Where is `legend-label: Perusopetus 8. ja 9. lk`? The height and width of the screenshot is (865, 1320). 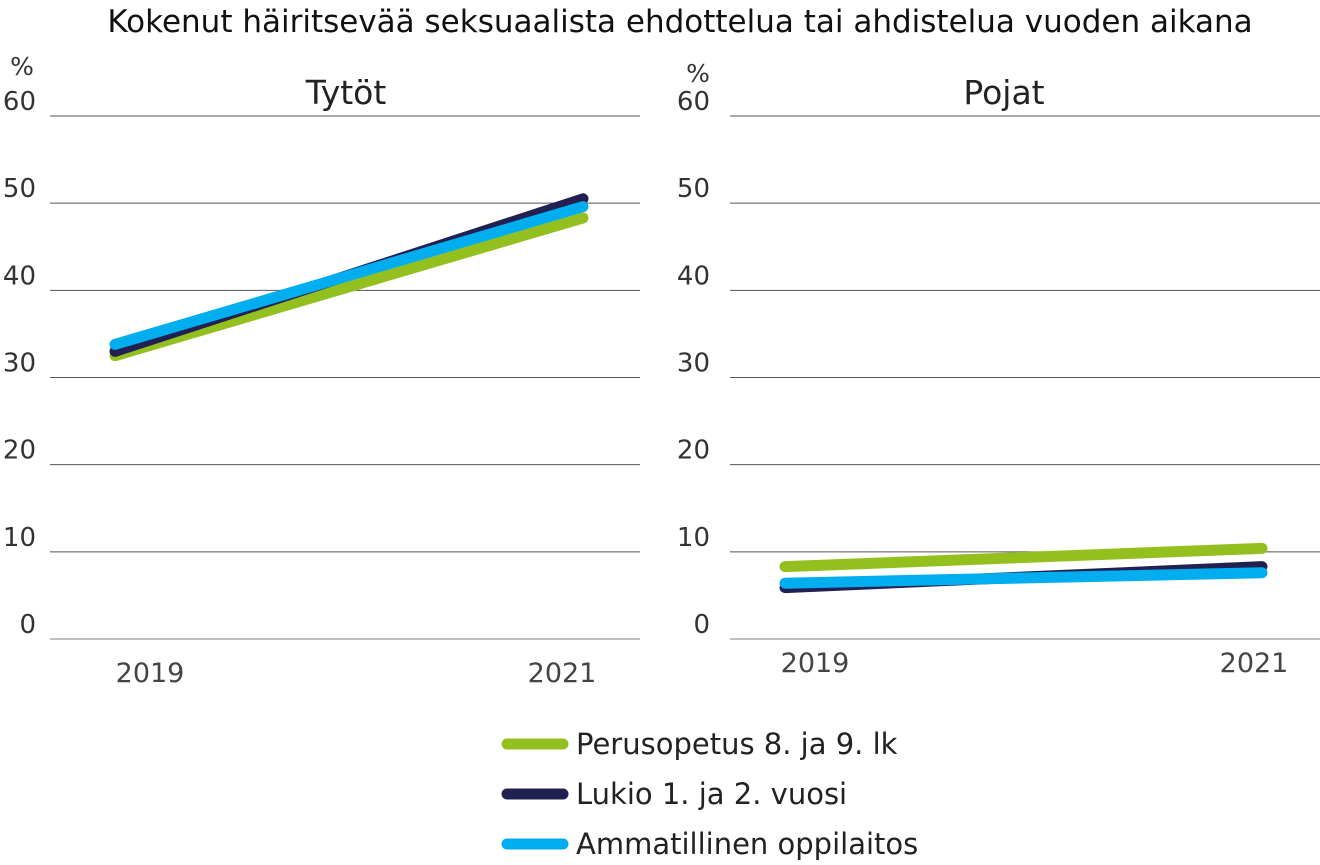 legend-label: Perusopetus 8. ja 9. lk is located at coordinates (737, 744).